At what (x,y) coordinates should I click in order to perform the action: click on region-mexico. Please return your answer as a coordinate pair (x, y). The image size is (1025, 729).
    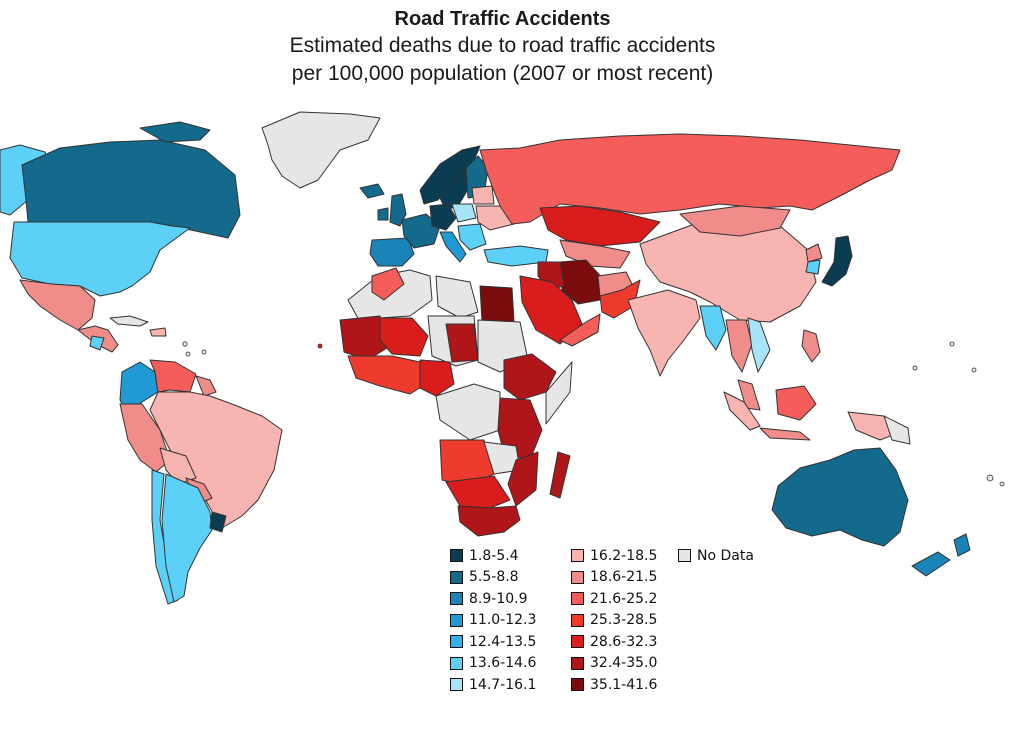
    Looking at the image, I should click on (57, 305).